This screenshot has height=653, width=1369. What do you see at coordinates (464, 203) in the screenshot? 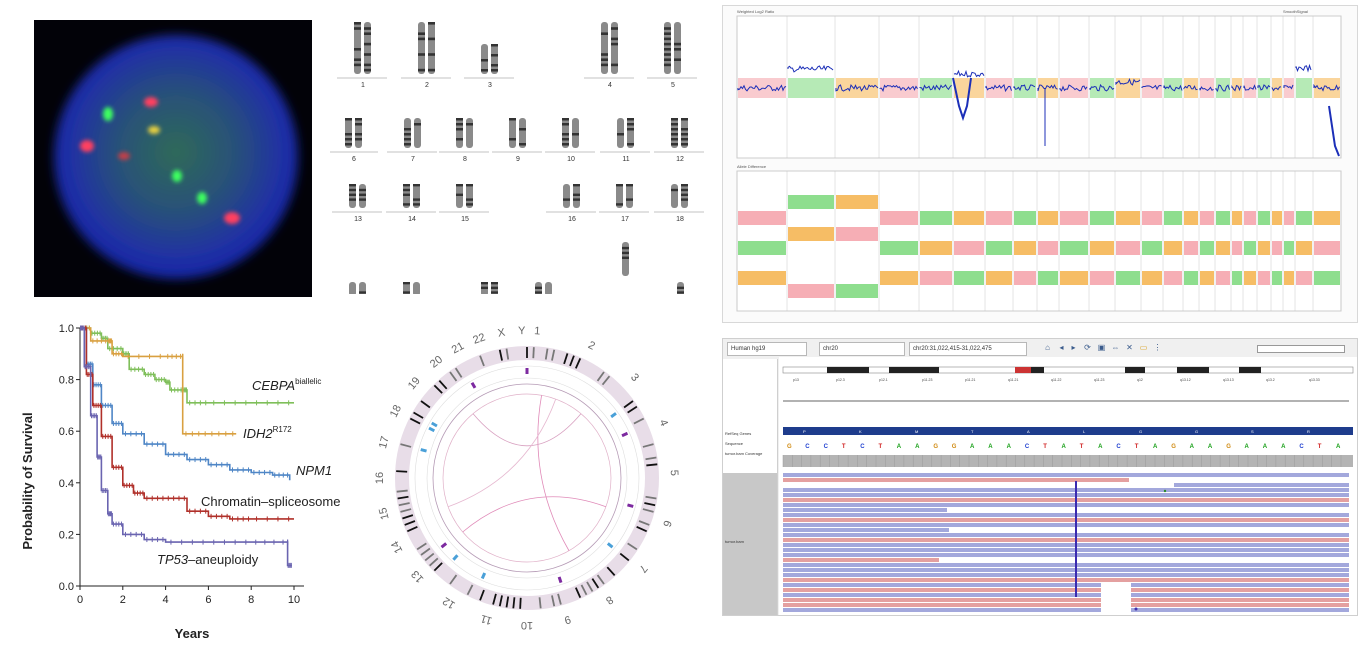
I see `chromosome-pair-15: 15` at bounding box center [464, 203].